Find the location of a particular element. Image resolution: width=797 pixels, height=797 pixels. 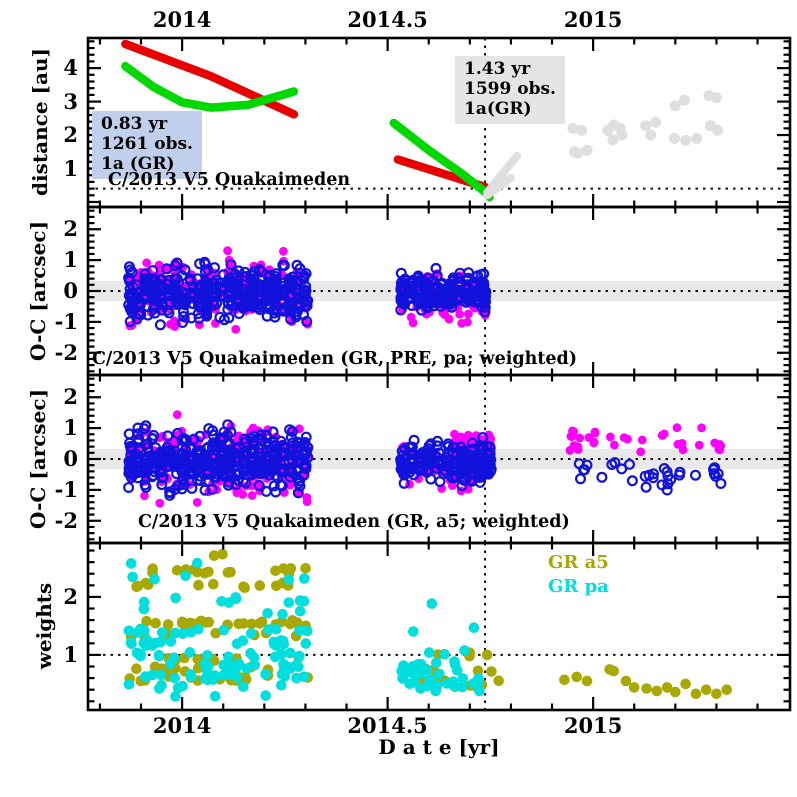

legend-entry-gr-a5: GR a5 is located at coordinates (578, 562).